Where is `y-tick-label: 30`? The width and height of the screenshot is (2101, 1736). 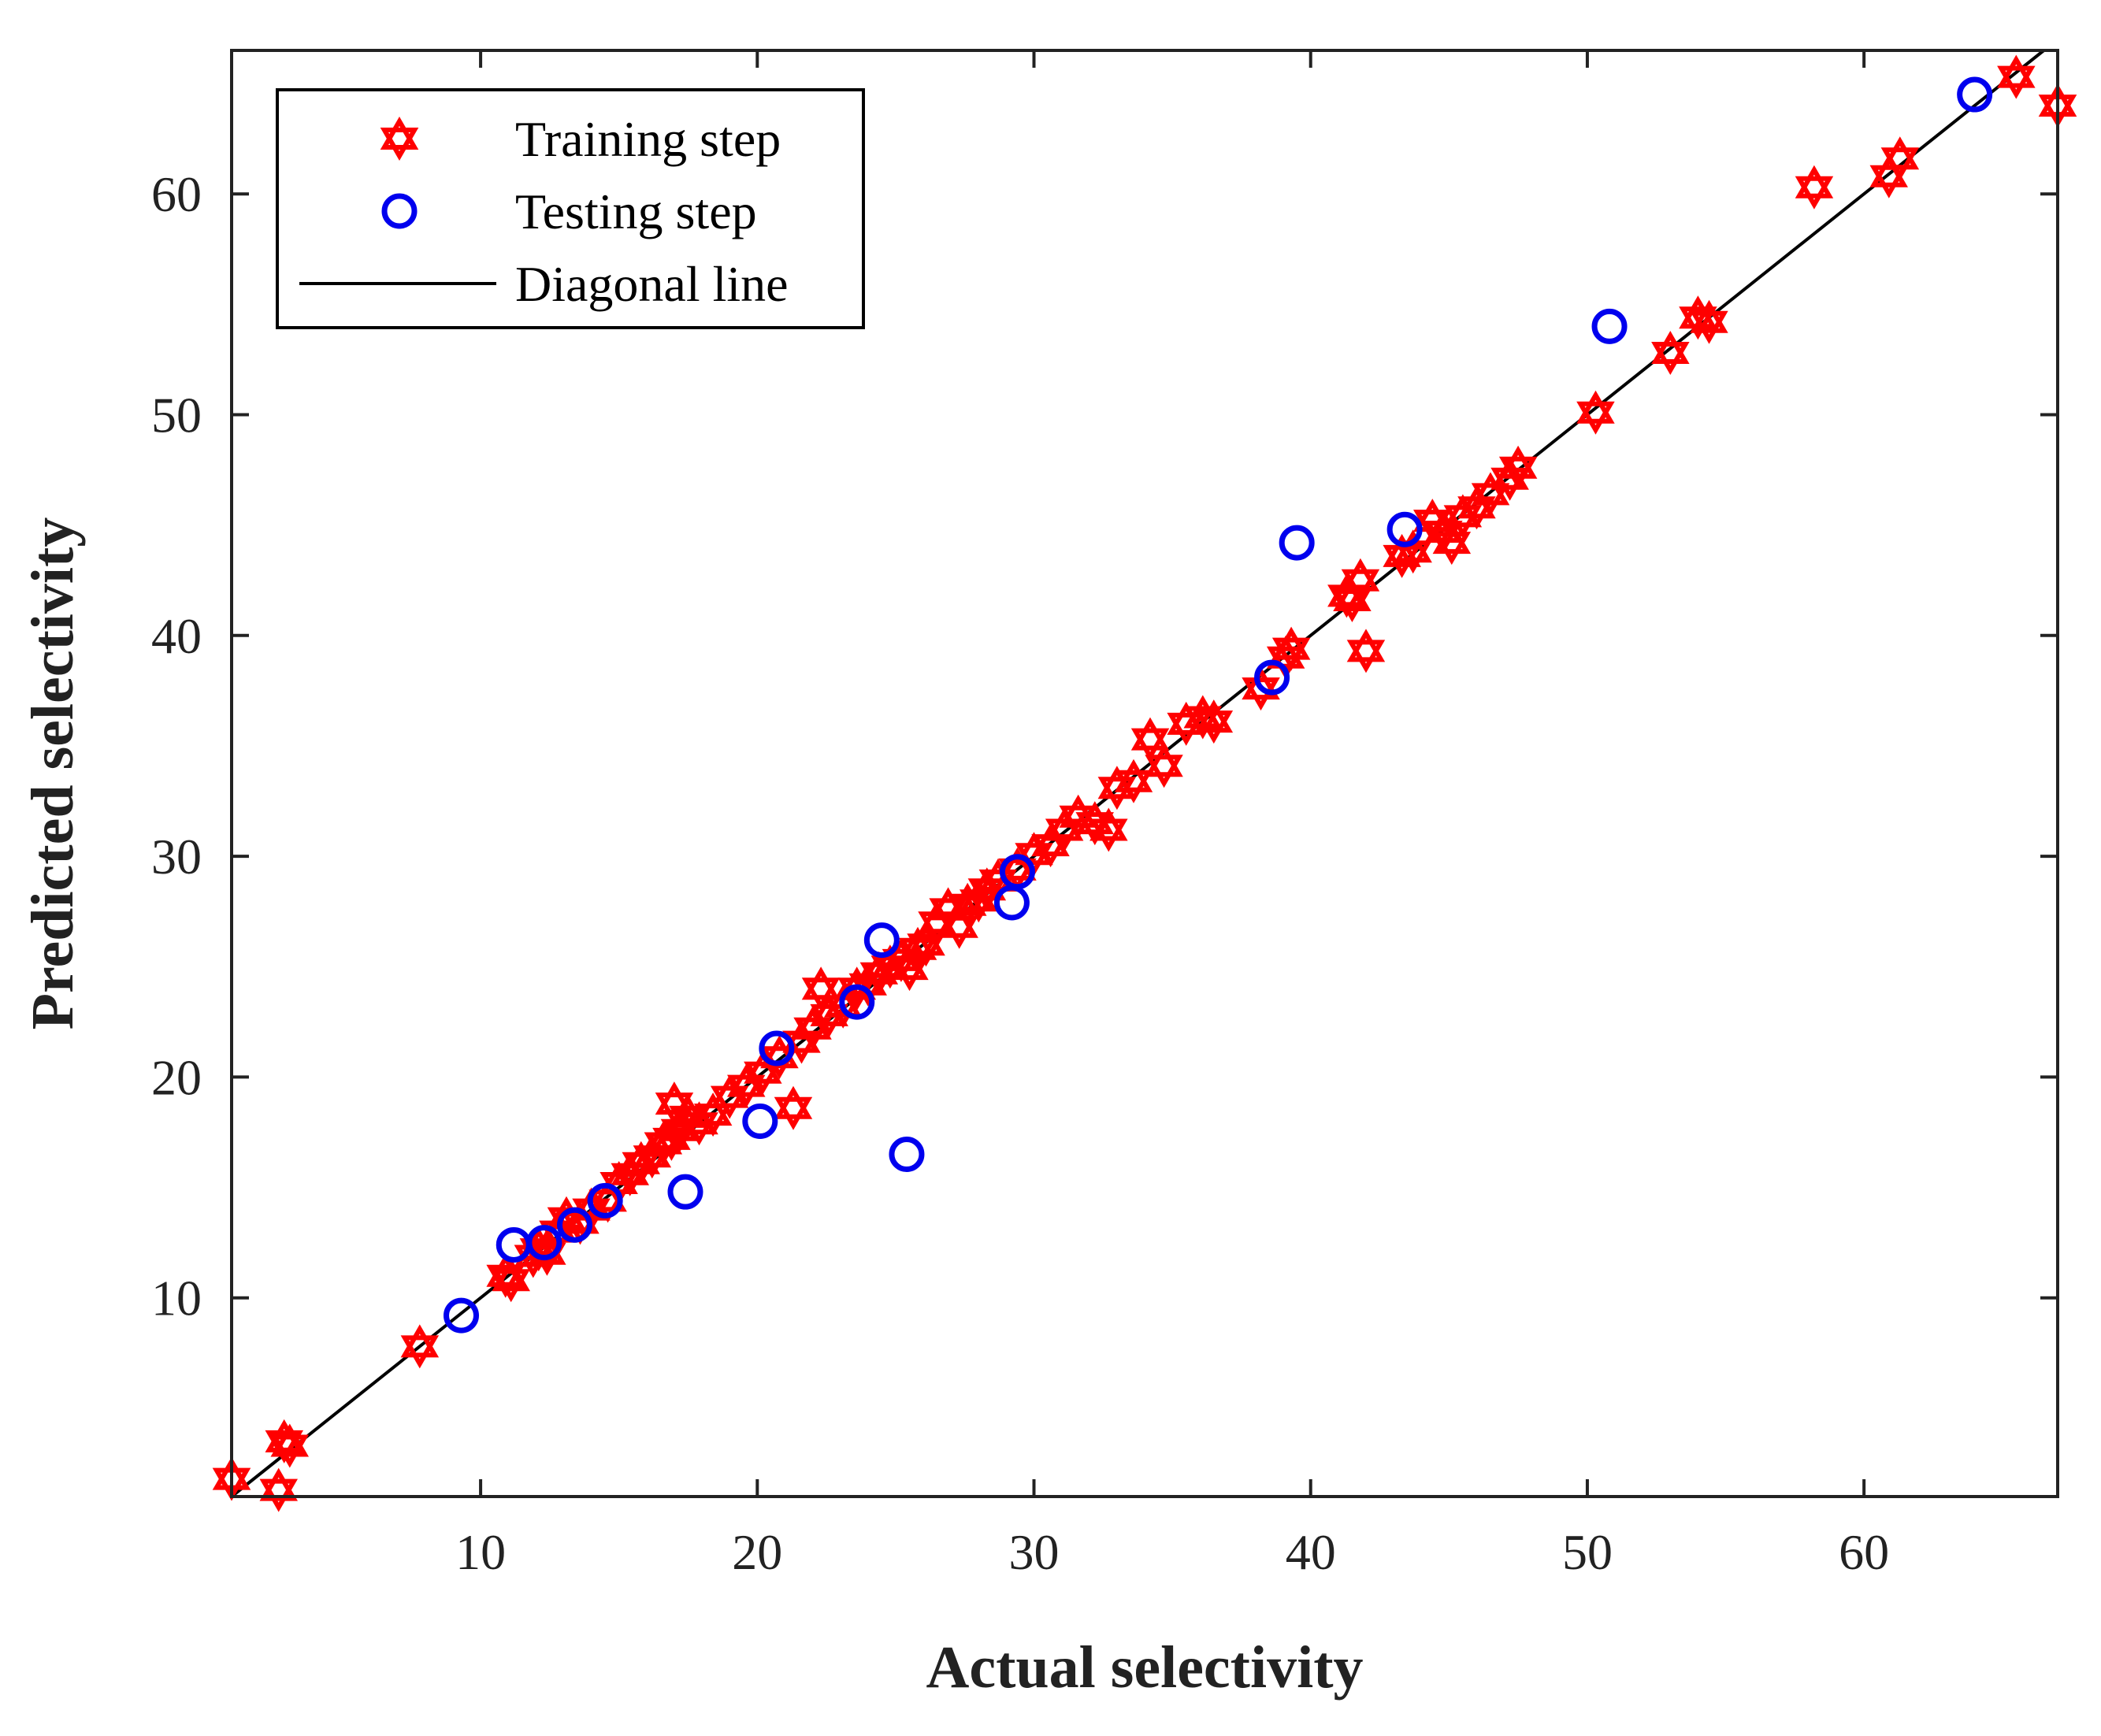
y-tick-label: 30 is located at coordinates (176, 857).